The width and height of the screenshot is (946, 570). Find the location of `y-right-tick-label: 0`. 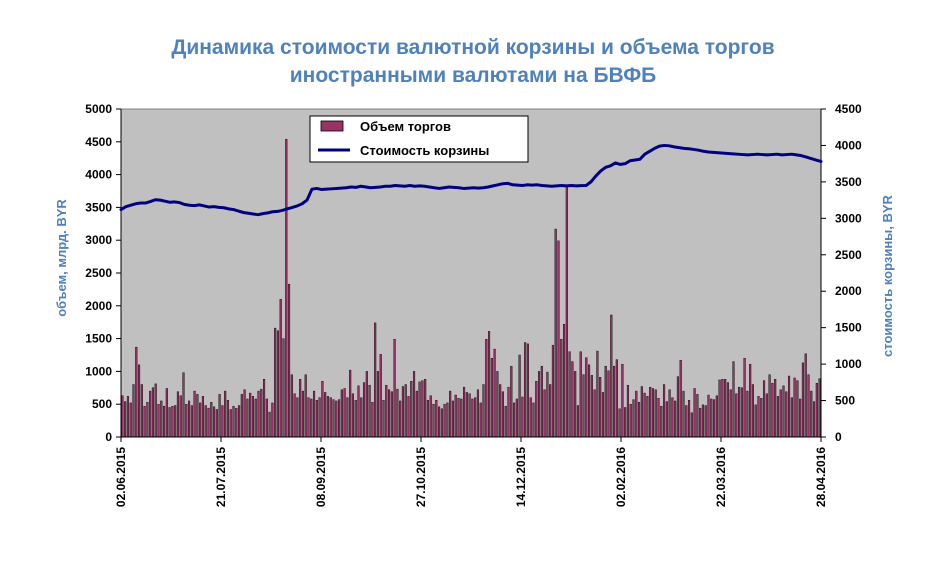

y-right-tick-label: 0 is located at coordinates (838, 437).